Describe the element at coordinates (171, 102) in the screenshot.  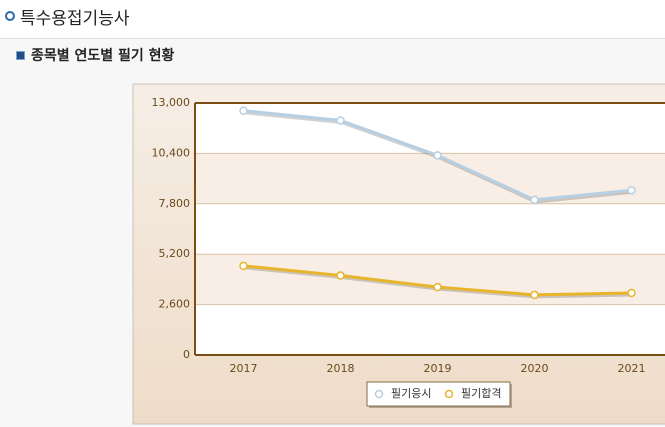
I see `y-tick-label: 13,000` at that location.